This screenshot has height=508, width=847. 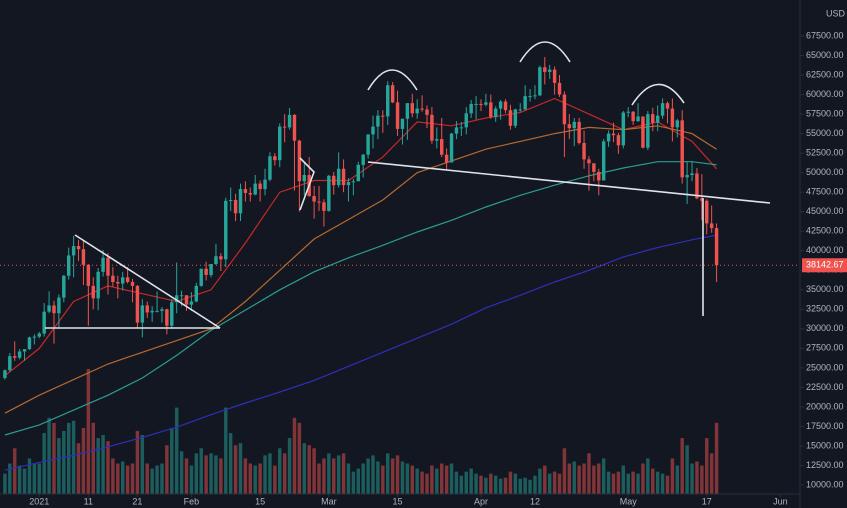 What do you see at coordinates (836, 13) in the screenshot?
I see `axis-currency: USD` at bounding box center [836, 13].